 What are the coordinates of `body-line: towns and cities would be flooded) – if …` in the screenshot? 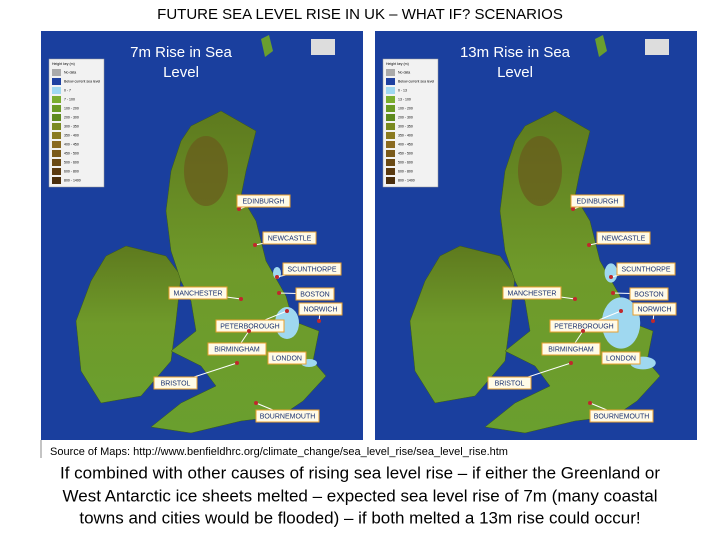 It's located at (359, 517).